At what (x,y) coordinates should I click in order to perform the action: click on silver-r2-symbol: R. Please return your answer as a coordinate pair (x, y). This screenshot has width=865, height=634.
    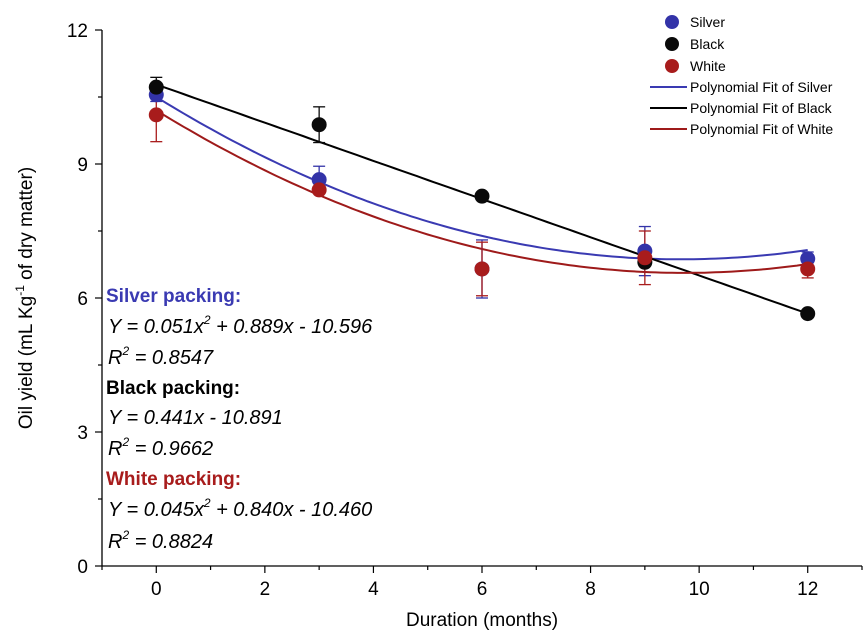
    Looking at the image, I should click on (115, 358).